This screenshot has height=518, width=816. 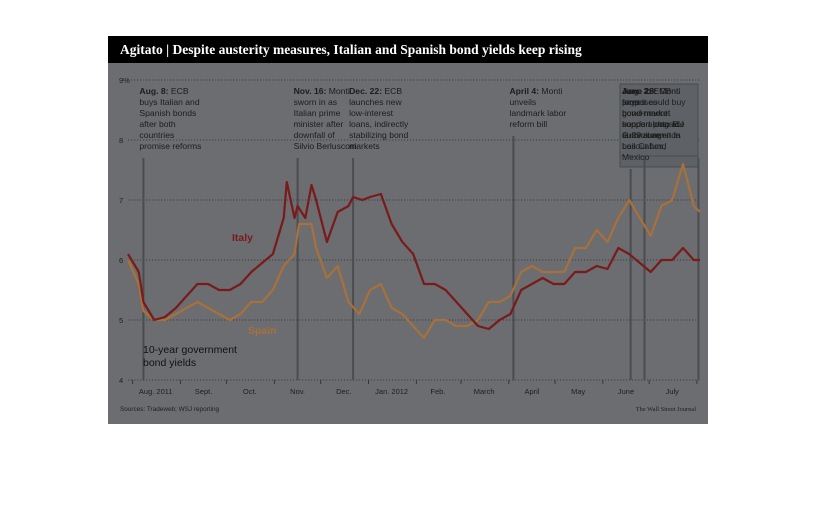 I want to click on annotation-line: promise reforms, so click(x=170, y=146).